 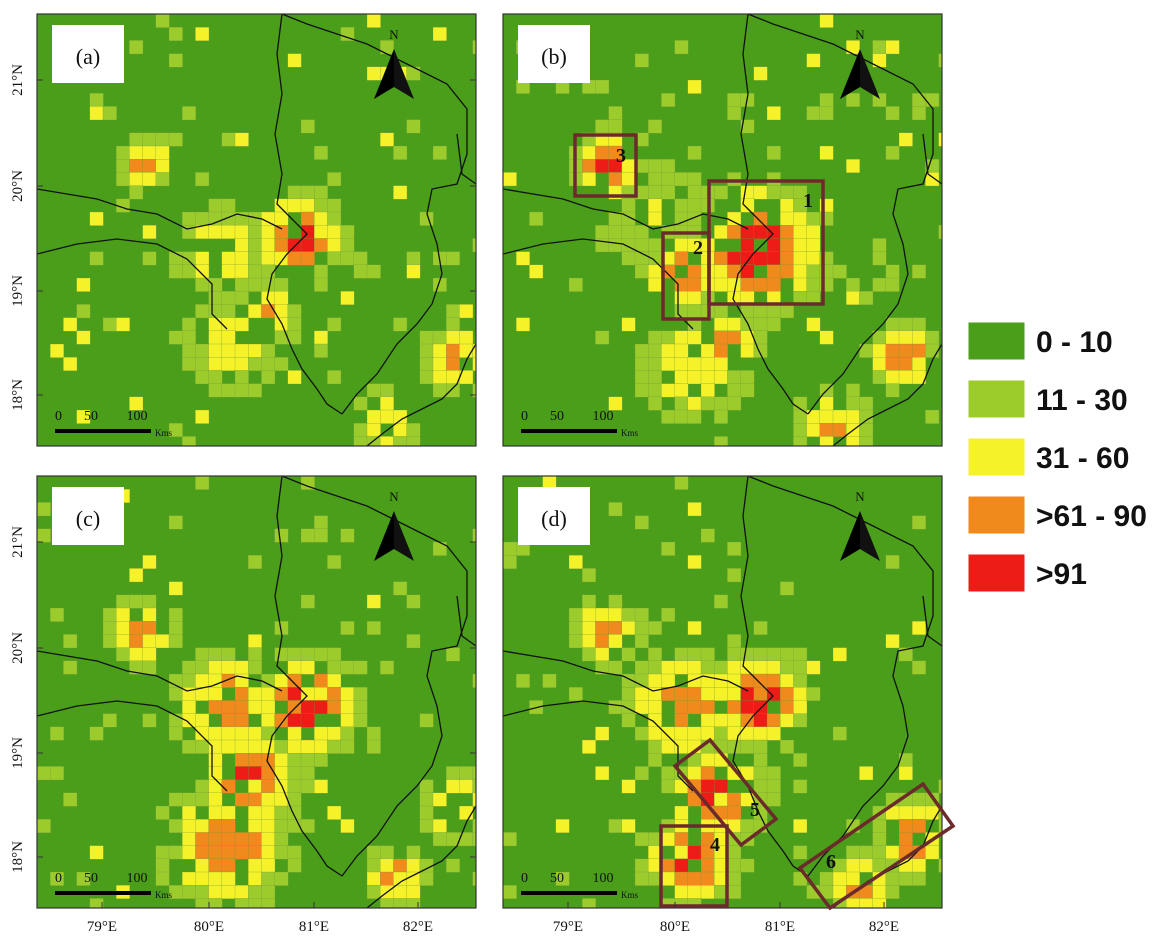 What do you see at coordinates (831, 862) in the screenshot?
I see `hotspot-number: 6` at bounding box center [831, 862].